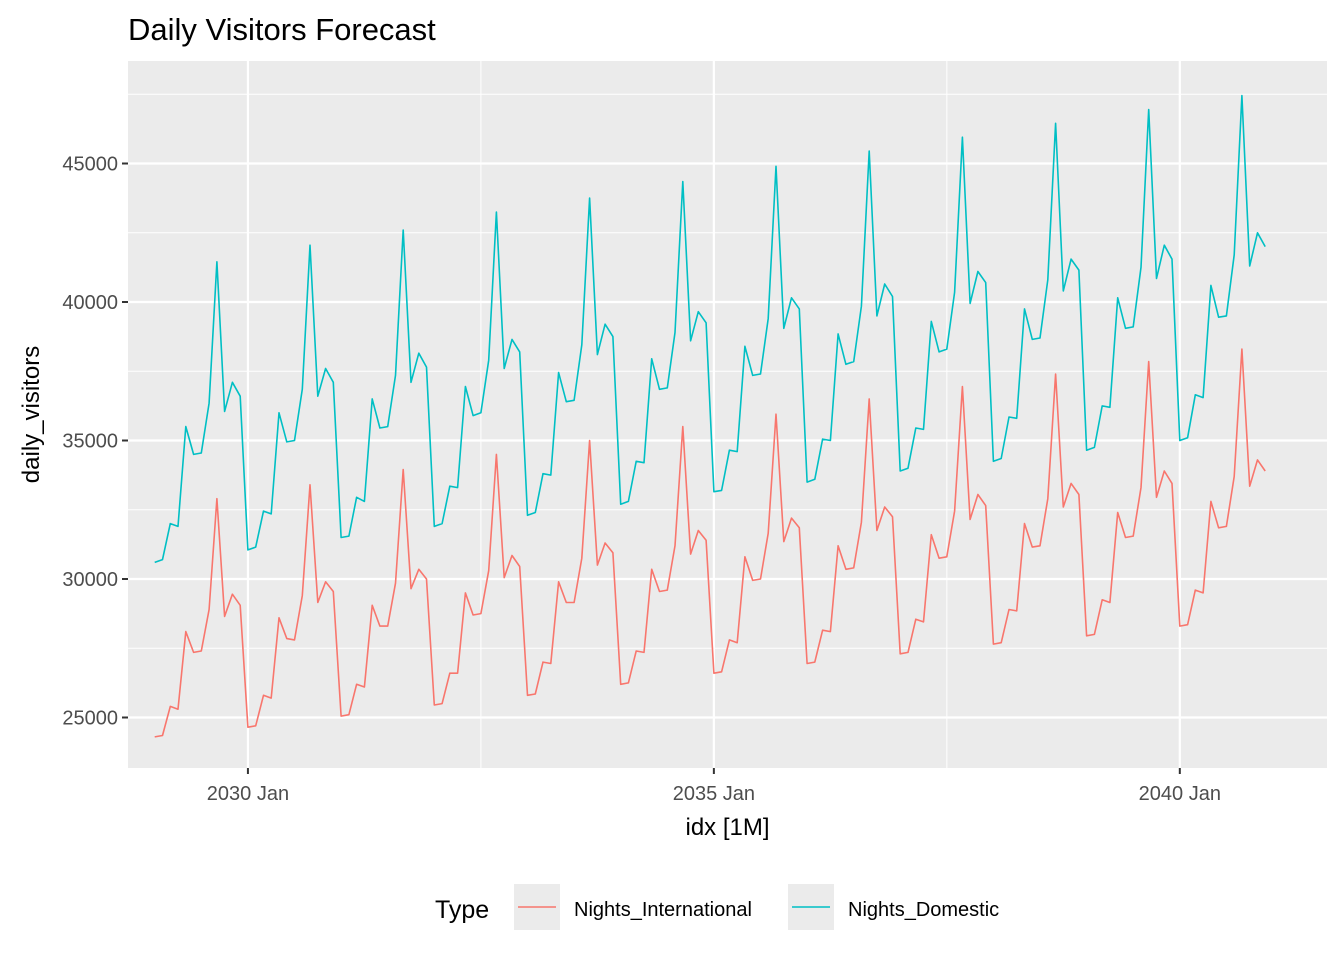  I want to click on y-tick-label: 25000, so click(90, 719).